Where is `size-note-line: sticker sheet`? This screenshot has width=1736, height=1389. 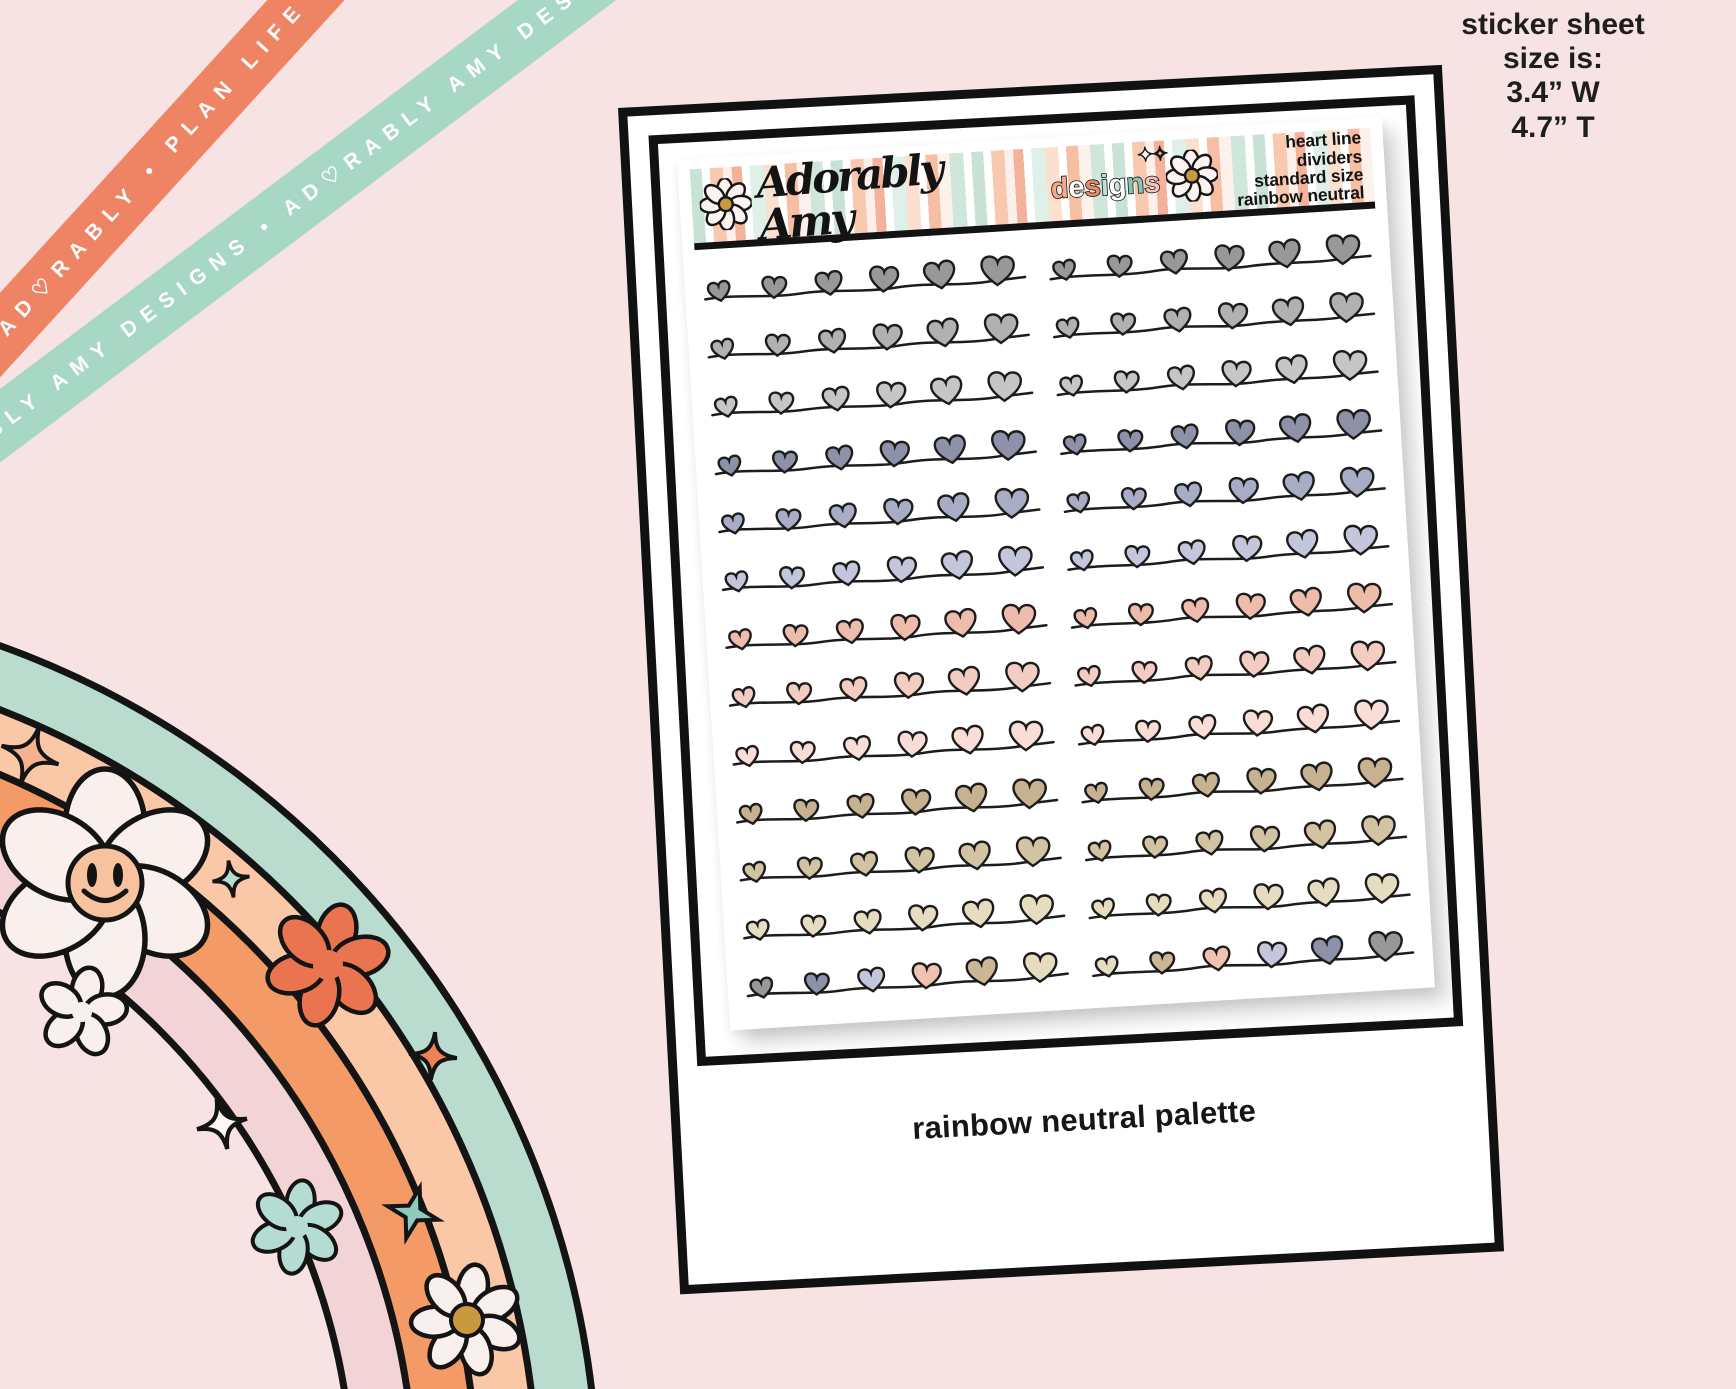
size-note-line: sticker sheet is located at coordinates (1553, 24).